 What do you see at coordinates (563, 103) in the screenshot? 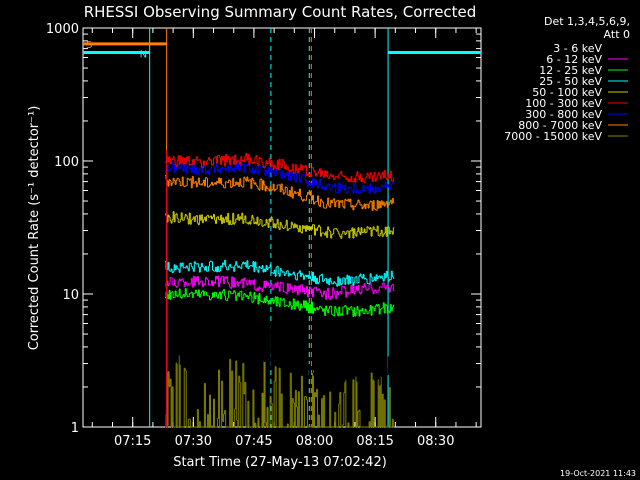
I see `legend-label: 100 - 300 keV` at bounding box center [563, 103].